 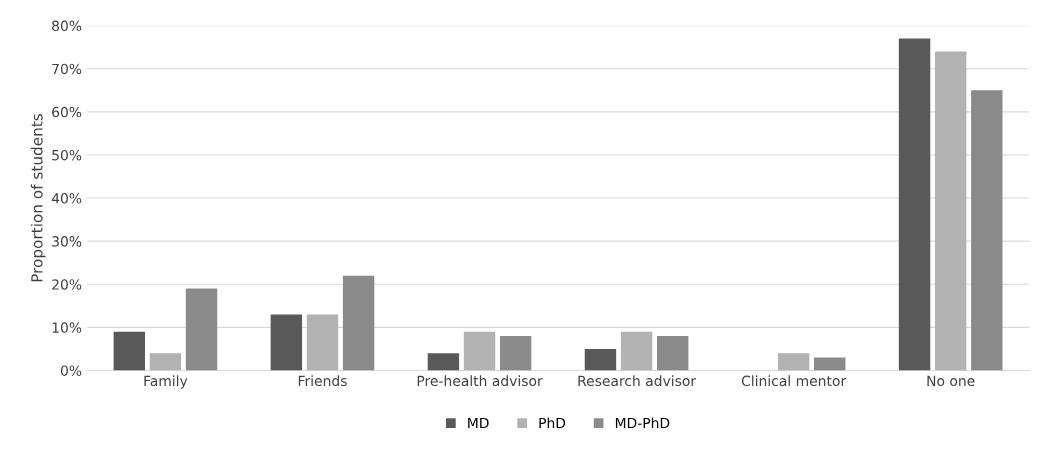 What do you see at coordinates (67, 155) in the screenshot?
I see `y-tick-label: 50%` at bounding box center [67, 155].